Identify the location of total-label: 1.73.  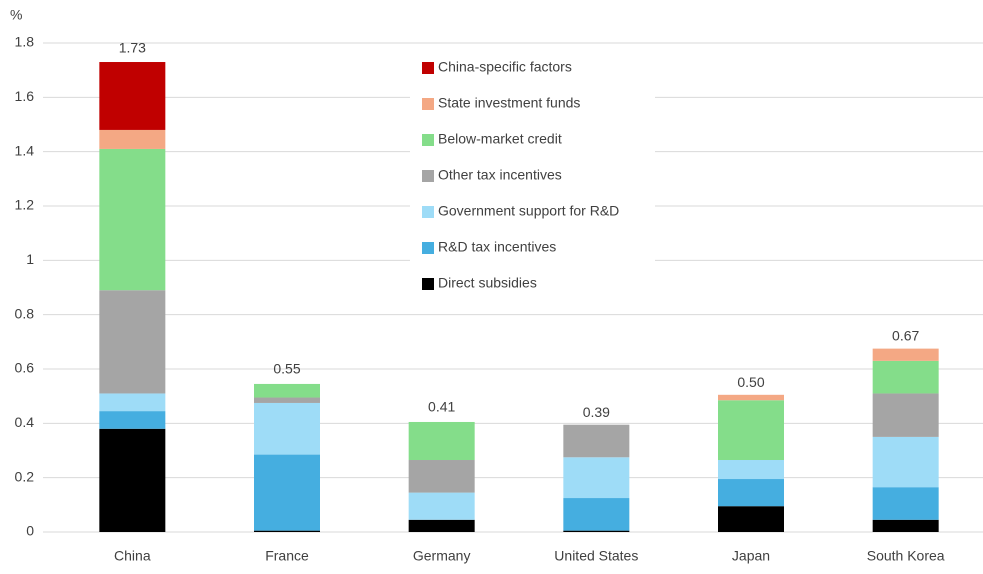
(132, 48).